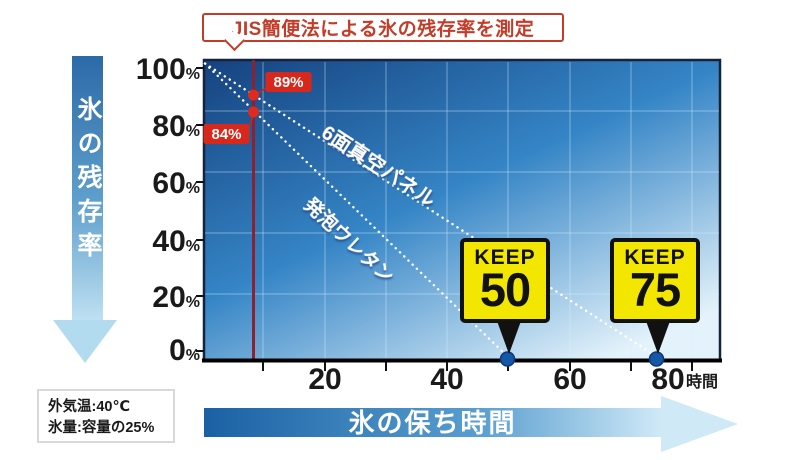  Describe the element at coordinates (658, 337) in the screenshot. I see `keep-75-pointer` at that location.